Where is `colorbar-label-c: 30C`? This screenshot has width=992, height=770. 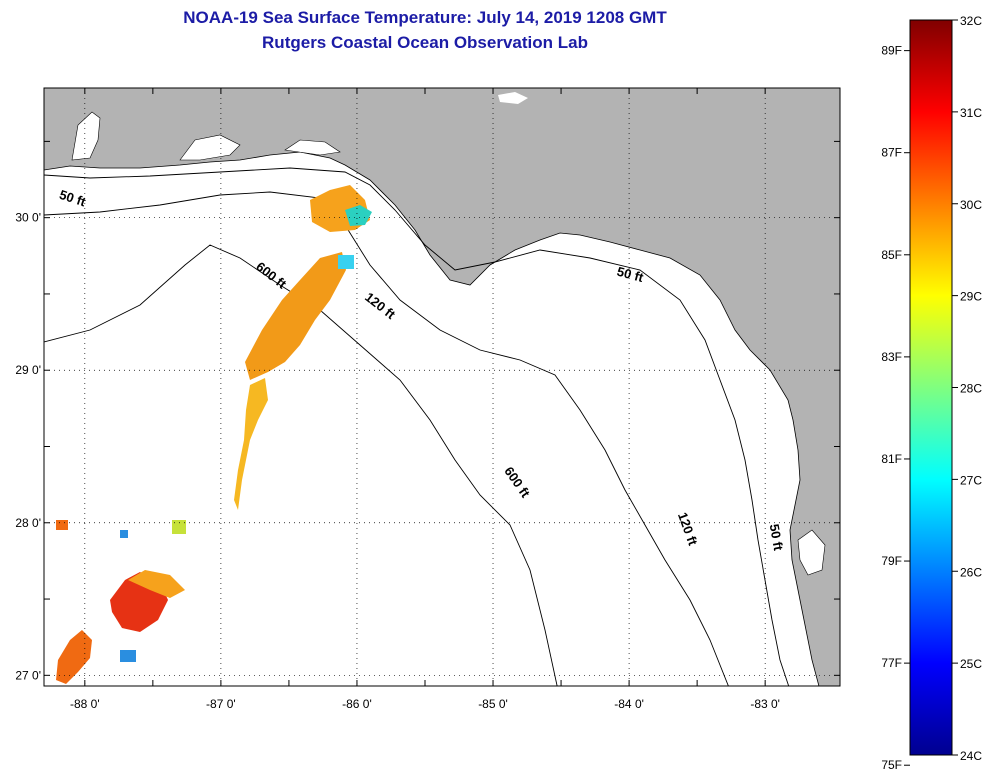 colorbar-label-c: 30C is located at coordinates (971, 205).